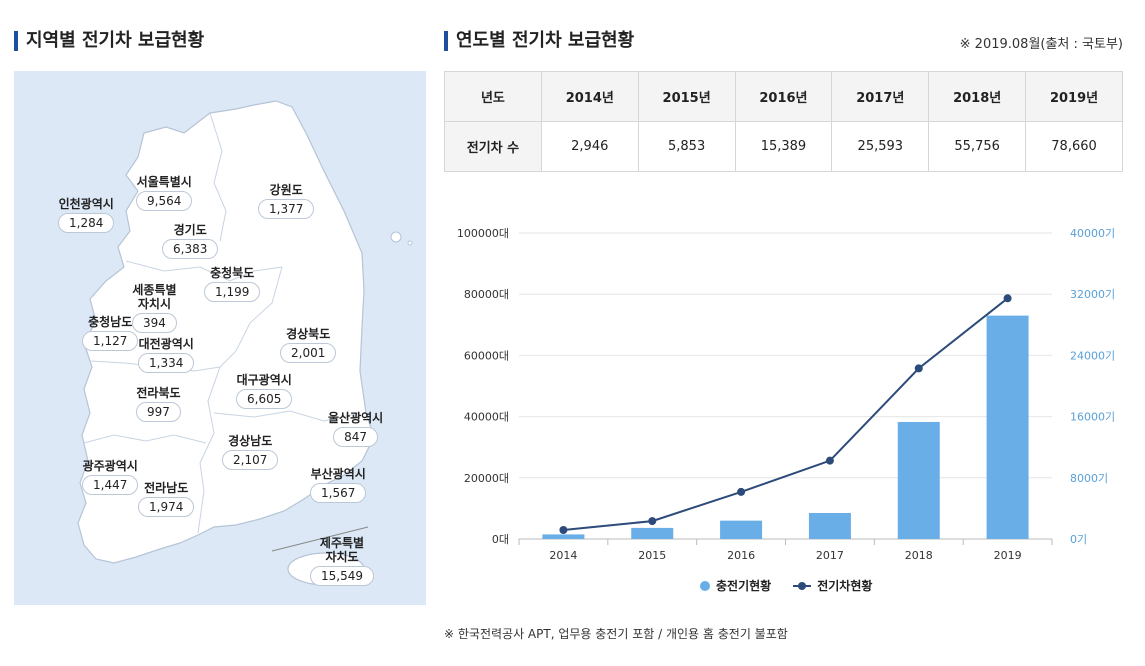  I want to click on region-jeonnam: 전라남도 1,974, so click(166, 499).